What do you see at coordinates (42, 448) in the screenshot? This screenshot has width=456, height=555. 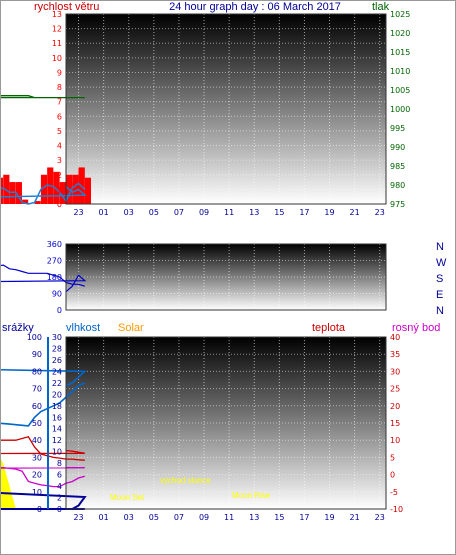 I see `temperature-line` at bounding box center [42, 448].